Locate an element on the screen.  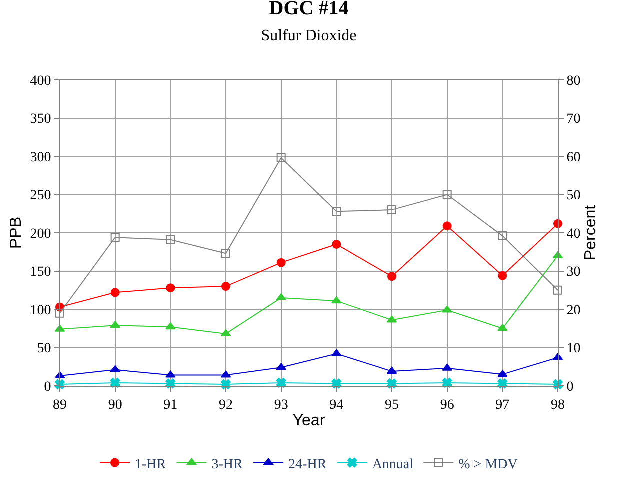
x-tick-label: 94 is located at coordinates (337, 405).